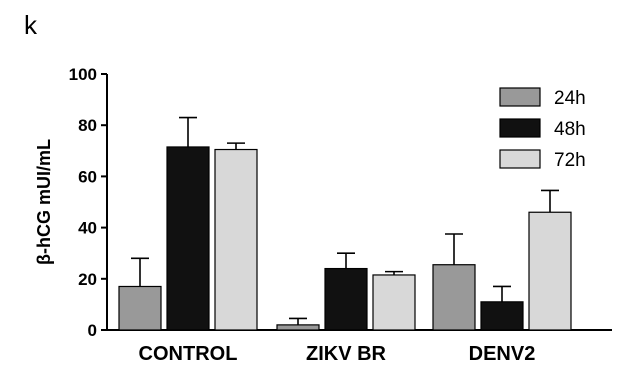  What do you see at coordinates (520, 97) in the screenshot?
I see `legend-swatch-24h` at bounding box center [520, 97].